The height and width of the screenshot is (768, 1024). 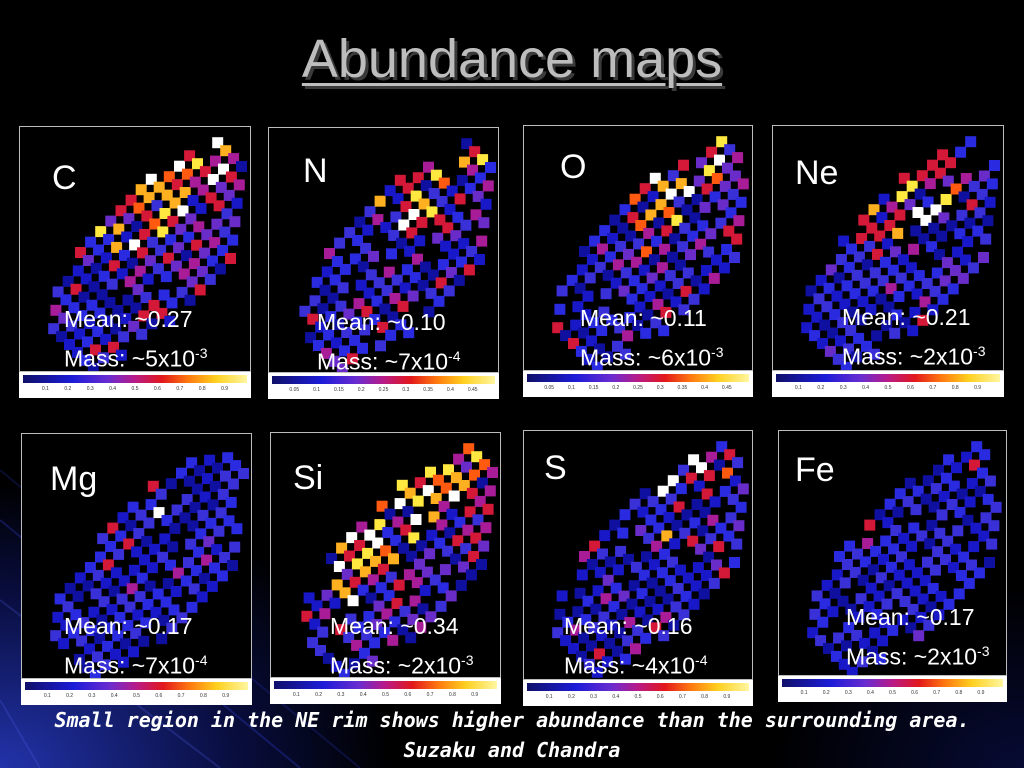 I want to click on colorbar-ticks: 0.1 0.2 0.3 0.4 0.5 0.6 0.7 0.8 0.9, so click(x=136, y=698).